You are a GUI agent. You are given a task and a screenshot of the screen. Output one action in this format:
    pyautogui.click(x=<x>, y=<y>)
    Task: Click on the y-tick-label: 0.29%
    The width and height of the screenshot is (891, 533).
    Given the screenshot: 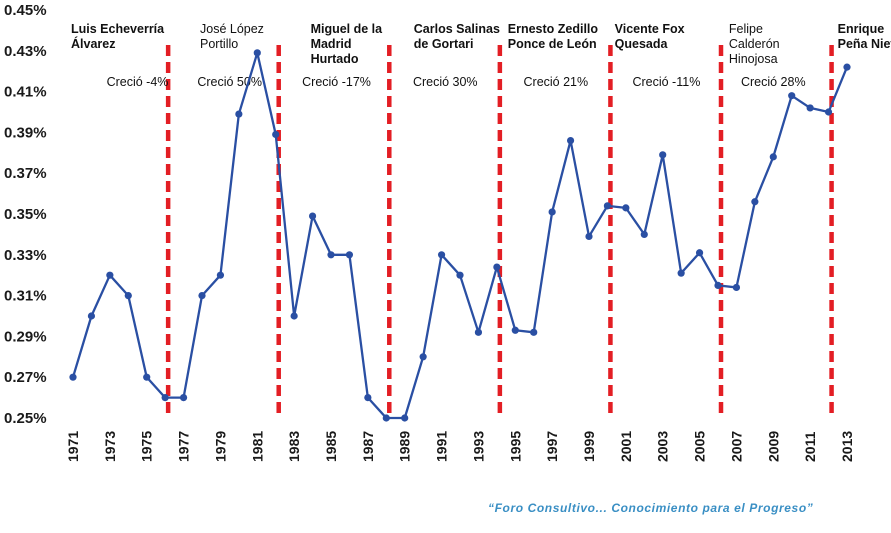 What is the action you would take?
    pyautogui.click(x=25, y=336)
    